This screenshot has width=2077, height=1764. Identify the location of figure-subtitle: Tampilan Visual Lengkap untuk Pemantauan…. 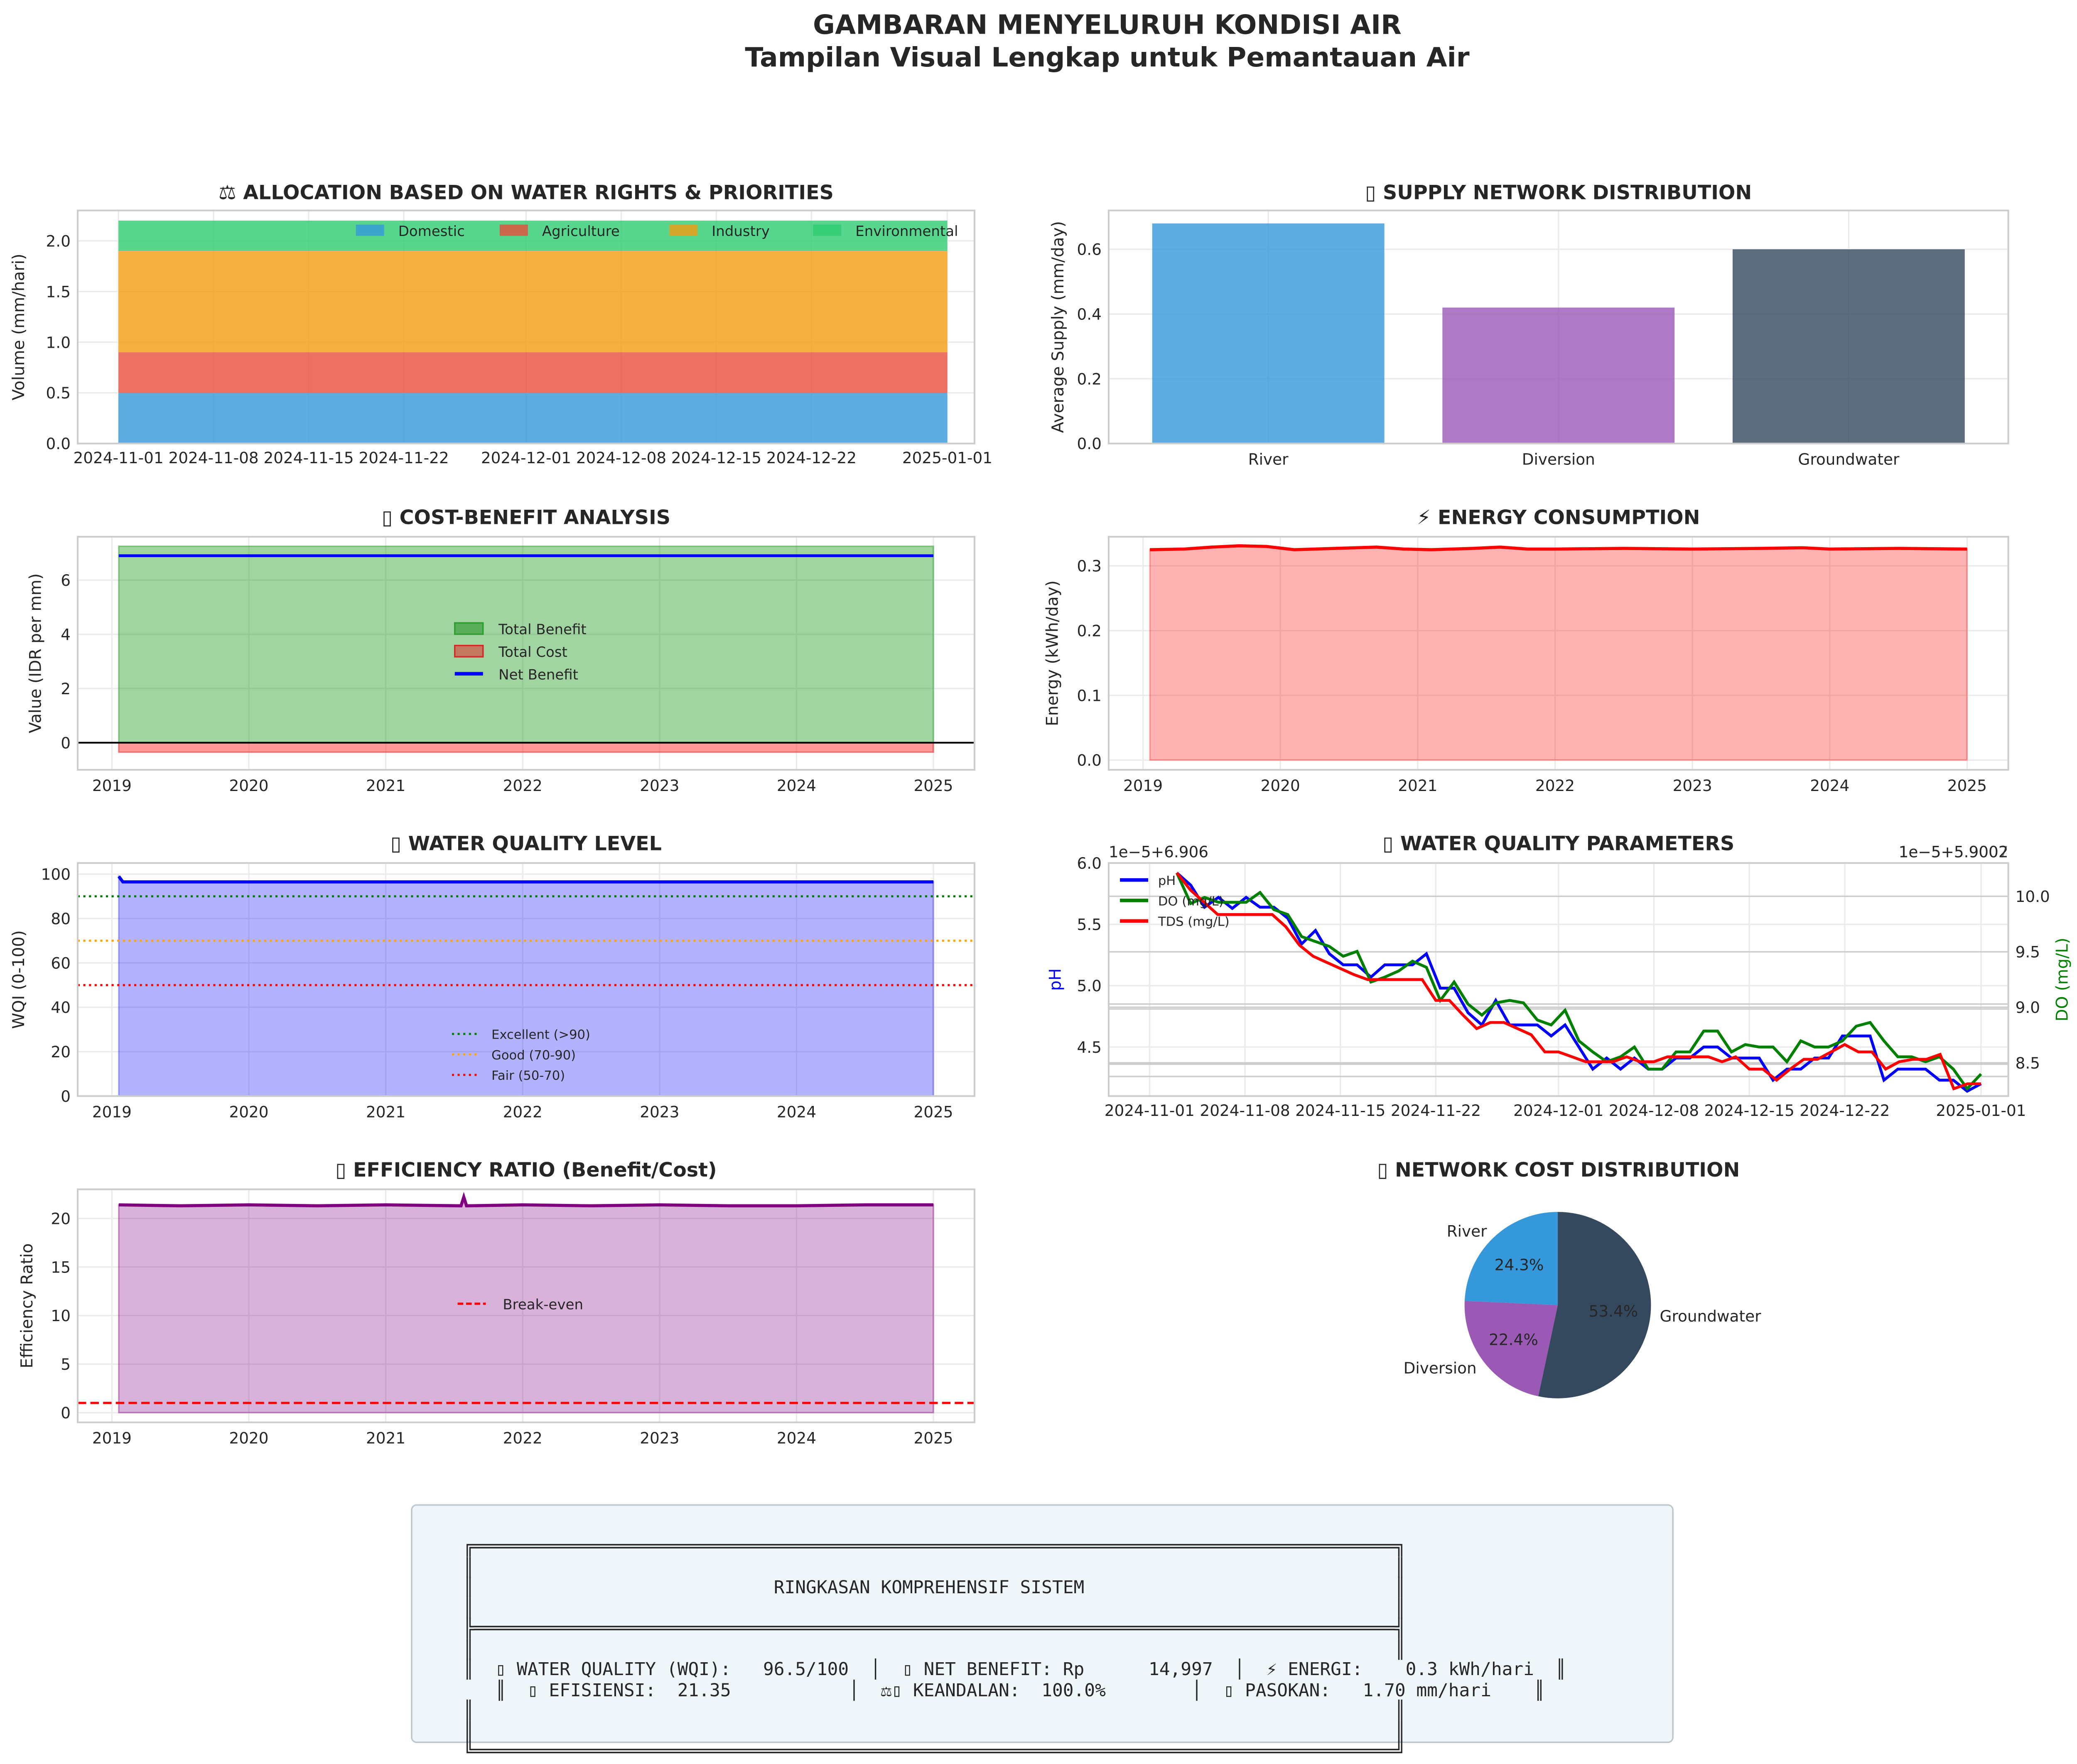
(1108, 58).